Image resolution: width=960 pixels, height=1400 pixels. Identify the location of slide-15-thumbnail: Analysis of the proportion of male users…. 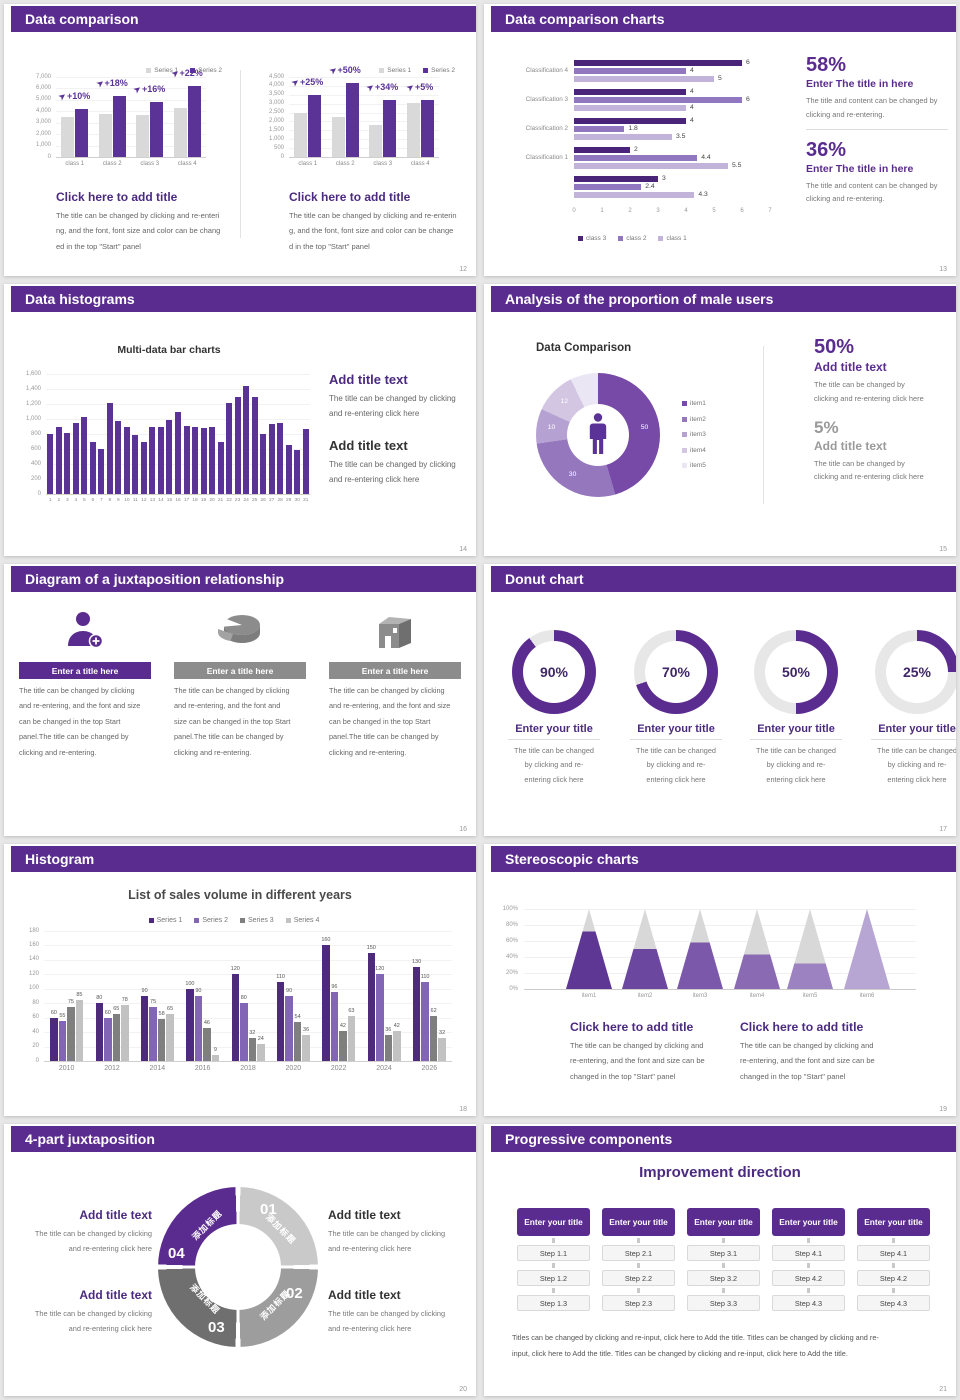
(720, 420).